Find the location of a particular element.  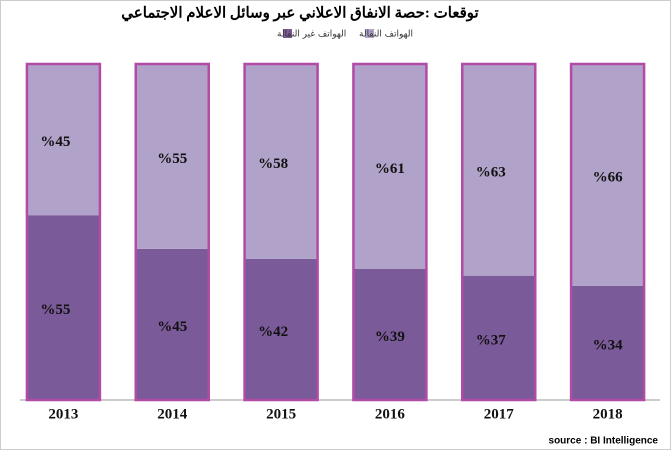

x-tick-label: 2017 is located at coordinates (499, 414).